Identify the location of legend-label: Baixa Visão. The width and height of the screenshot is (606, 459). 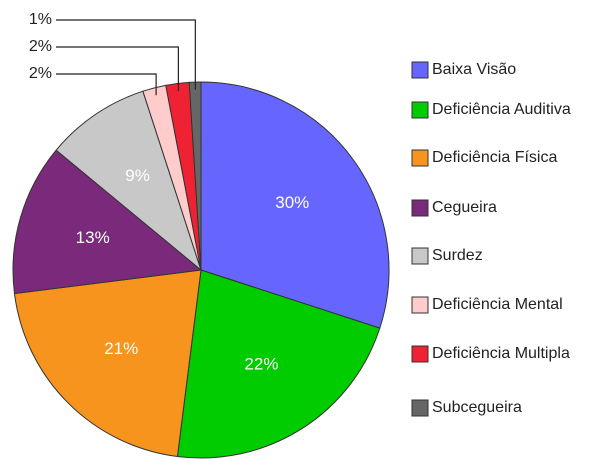
(474, 69).